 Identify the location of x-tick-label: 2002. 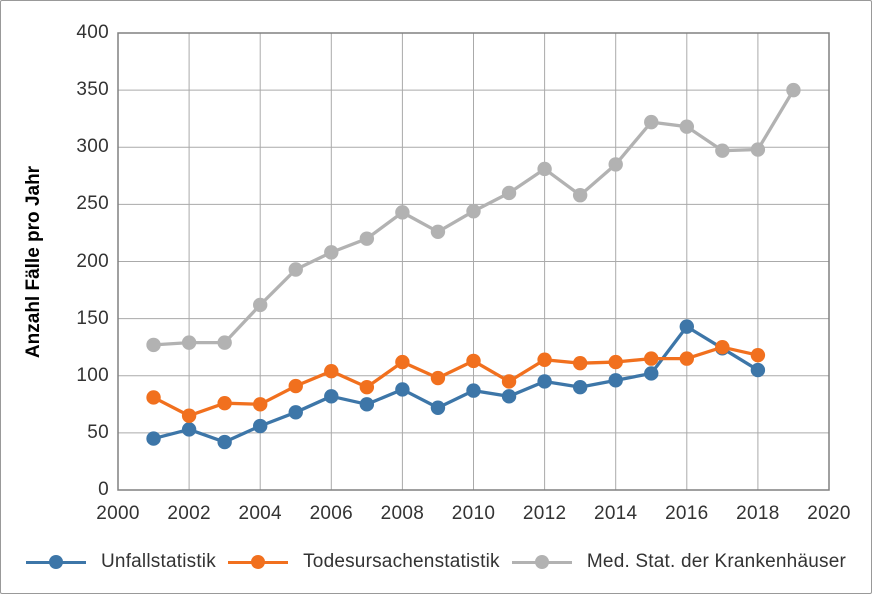
(189, 513).